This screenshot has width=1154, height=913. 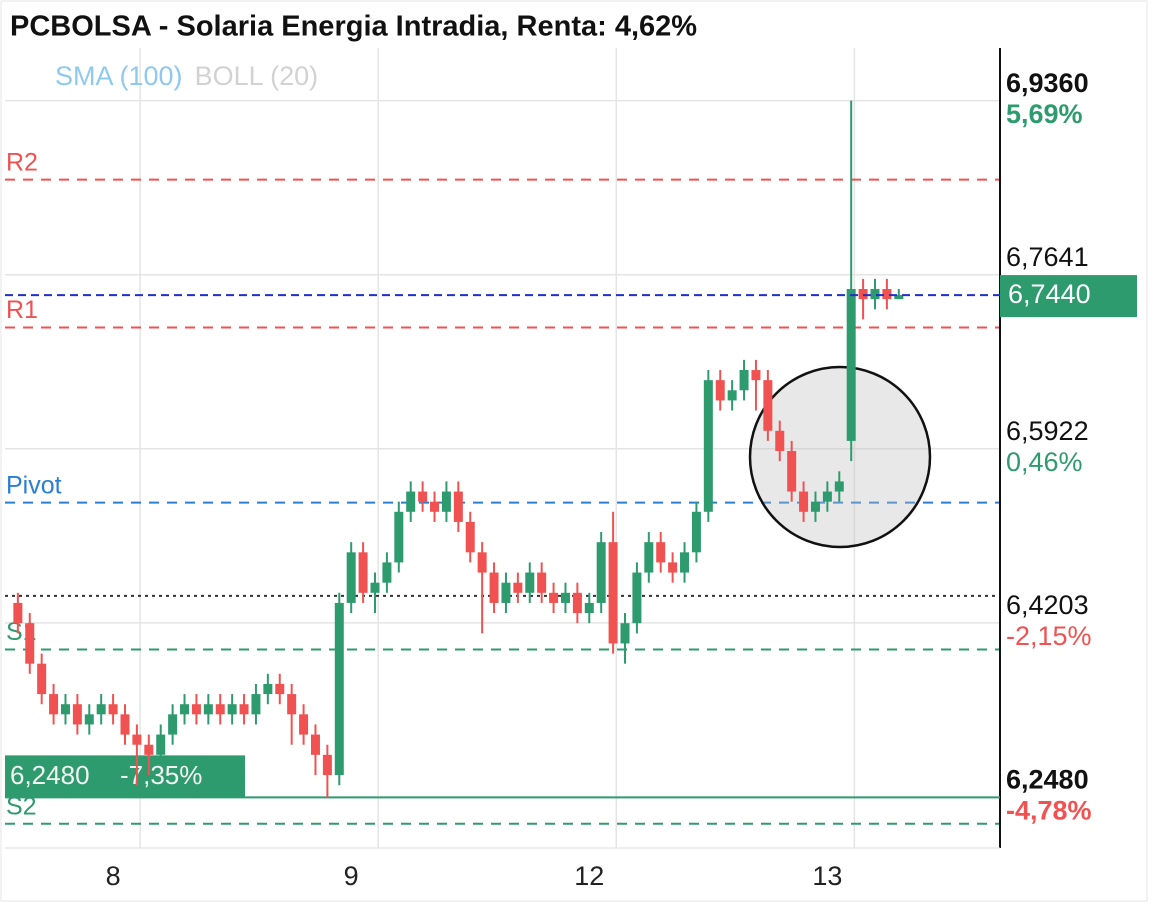 What do you see at coordinates (1068, 296) in the screenshot?
I see `last-price-box` at bounding box center [1068, 296].